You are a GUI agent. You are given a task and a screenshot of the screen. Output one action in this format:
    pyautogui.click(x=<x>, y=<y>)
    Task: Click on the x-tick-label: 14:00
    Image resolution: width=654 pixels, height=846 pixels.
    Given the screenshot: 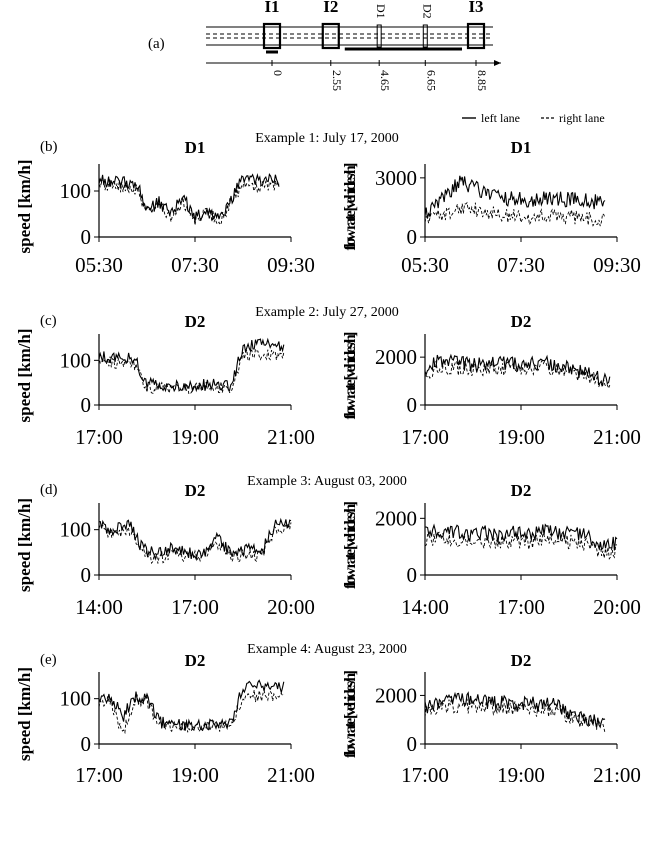 What is the action you would take?
    pyautogui.click(x=99, y=607)
    